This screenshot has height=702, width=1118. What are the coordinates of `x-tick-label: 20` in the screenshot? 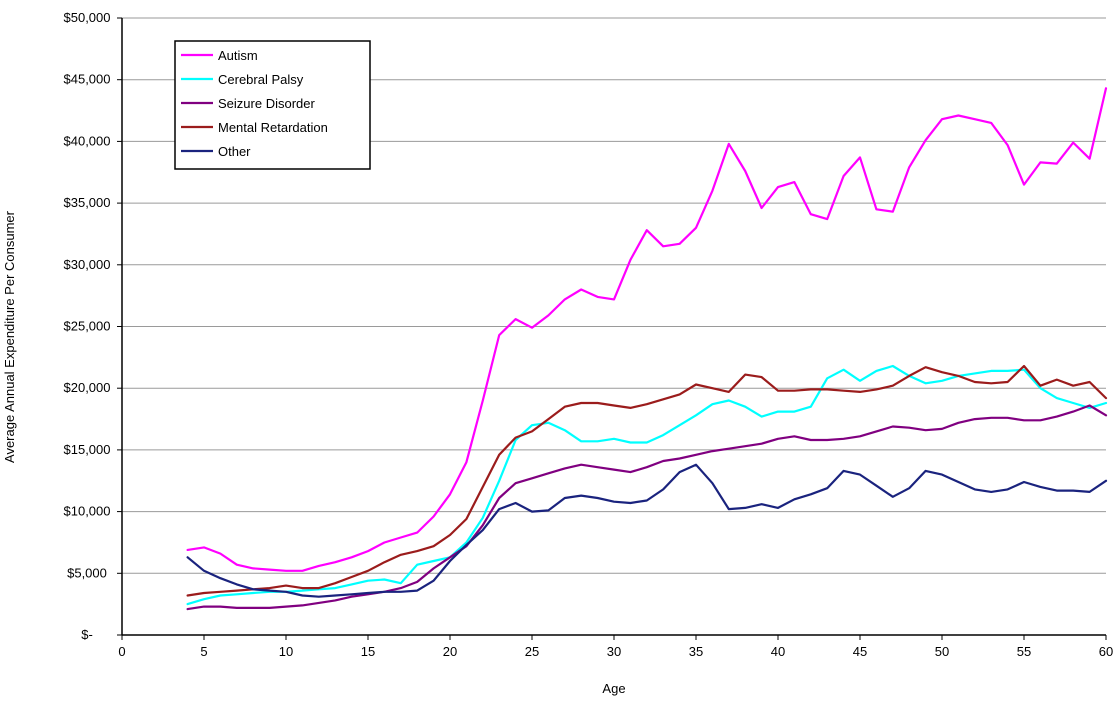 It's located at (450, 651).